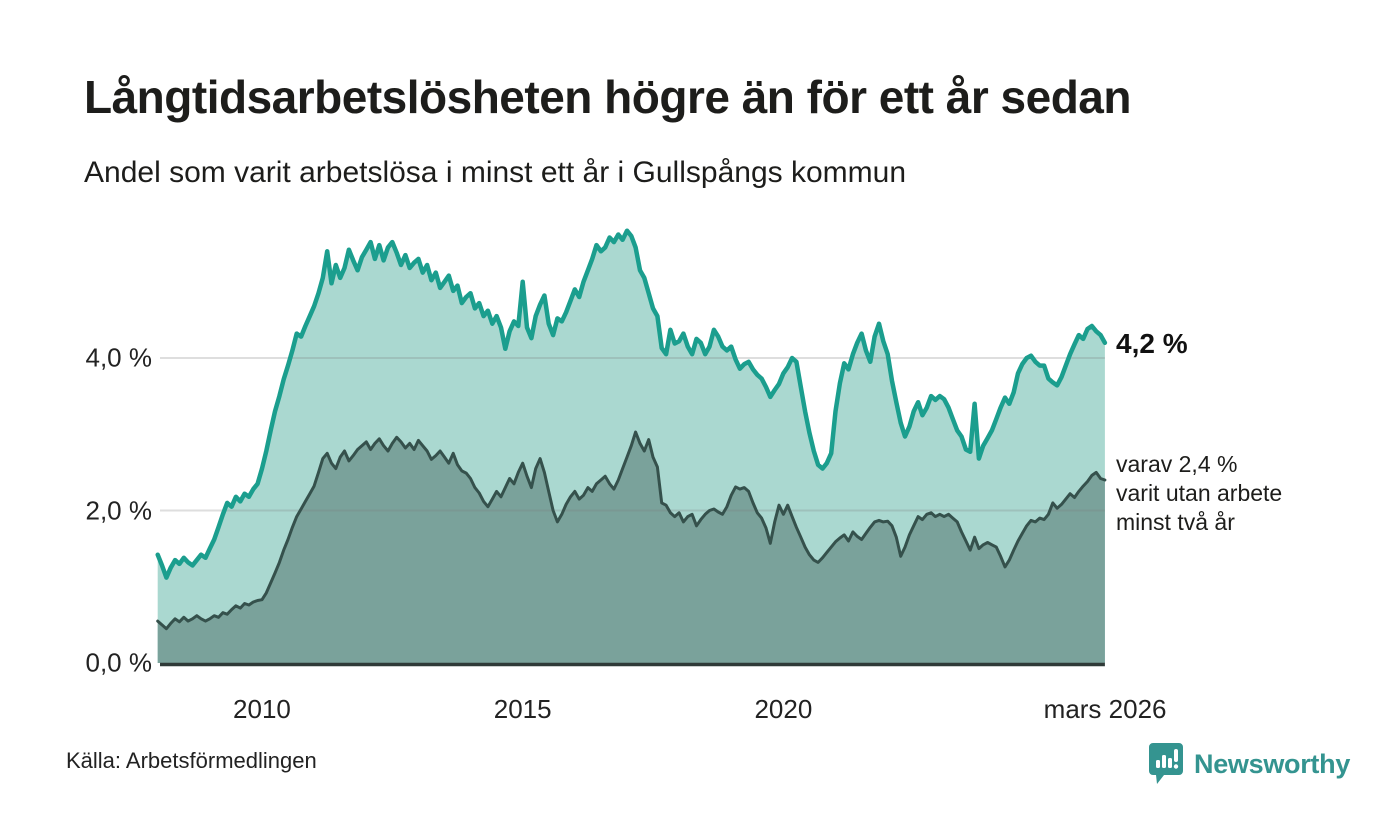  Describe the element at coordinates (119, 510) in the screenshot. I see `y-tick-label: 2,0 %` at that location.